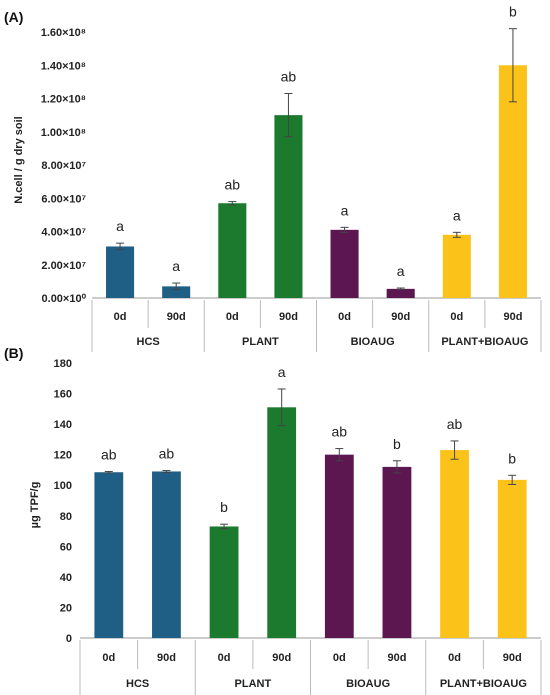 The image size is (550, 695). Describe the element at coordinates (66, 547) in the screenshot. I see `chart-b-ytick-label: 60` at that location.